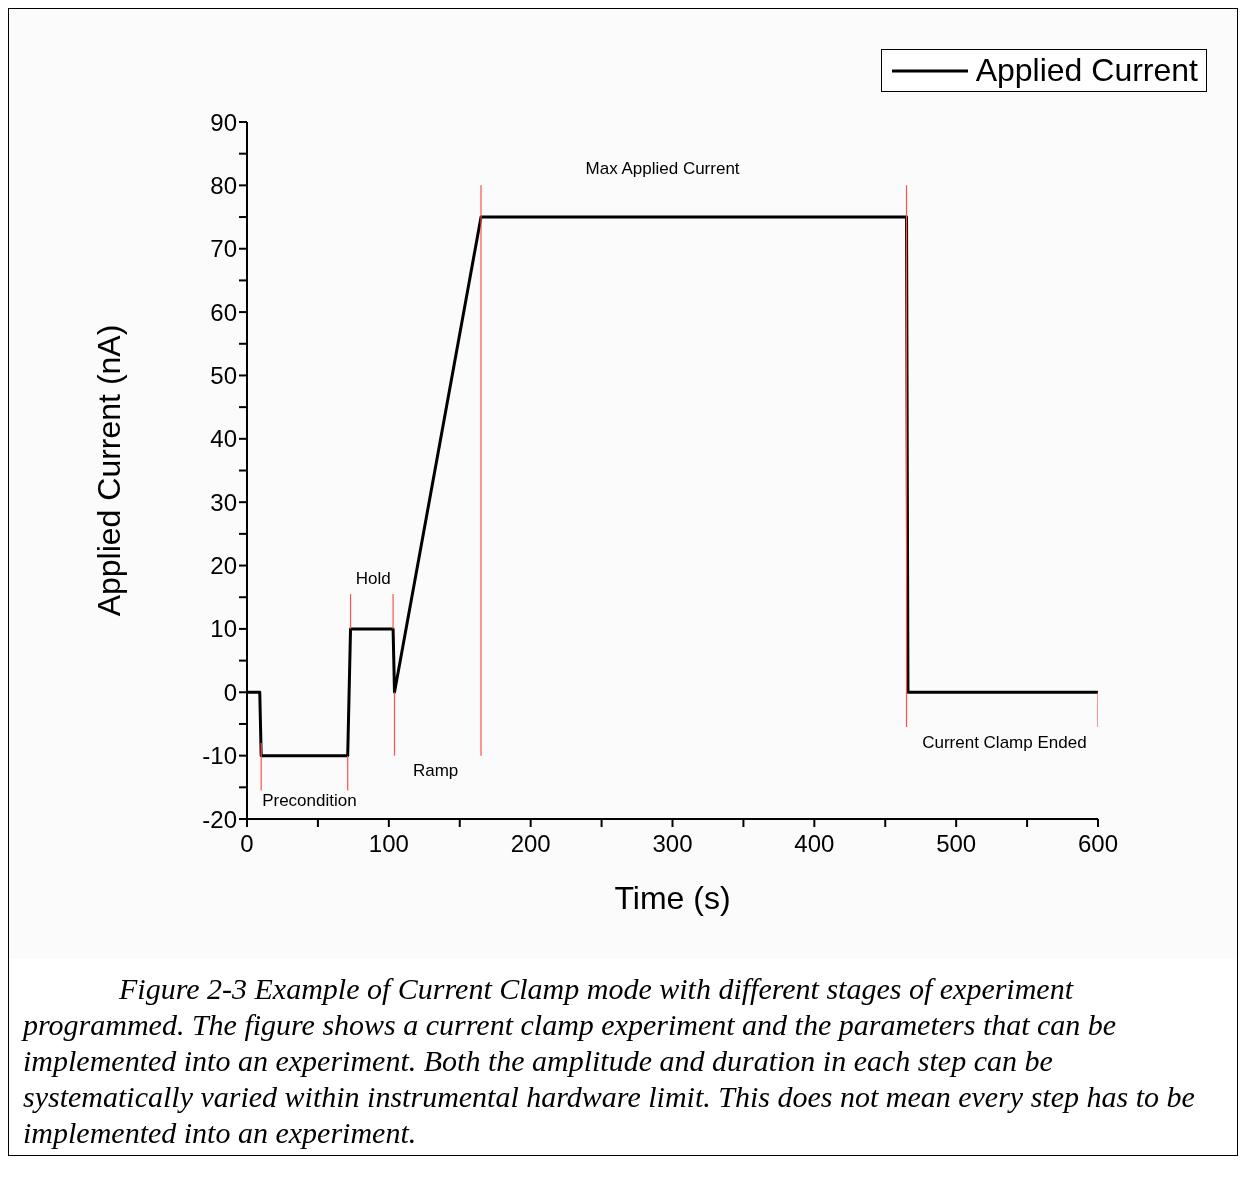 This screenshot has height=1183, width=1246. Describe the element at coordinates (1086, 70) in the screenshot. I see `legend-label: Applied Current` at that location.